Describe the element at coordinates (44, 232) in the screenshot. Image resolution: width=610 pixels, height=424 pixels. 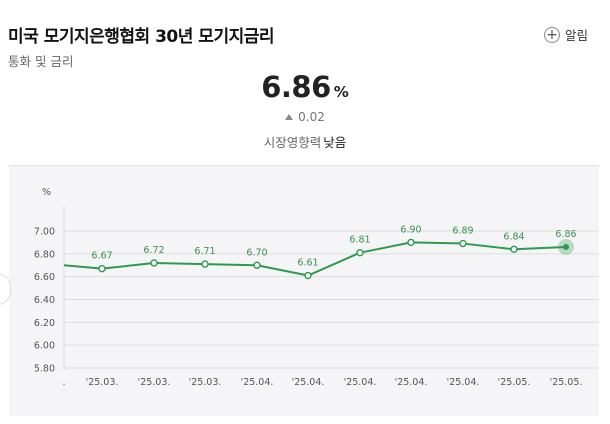
I see `y-tick-label: 7.00` at that location.